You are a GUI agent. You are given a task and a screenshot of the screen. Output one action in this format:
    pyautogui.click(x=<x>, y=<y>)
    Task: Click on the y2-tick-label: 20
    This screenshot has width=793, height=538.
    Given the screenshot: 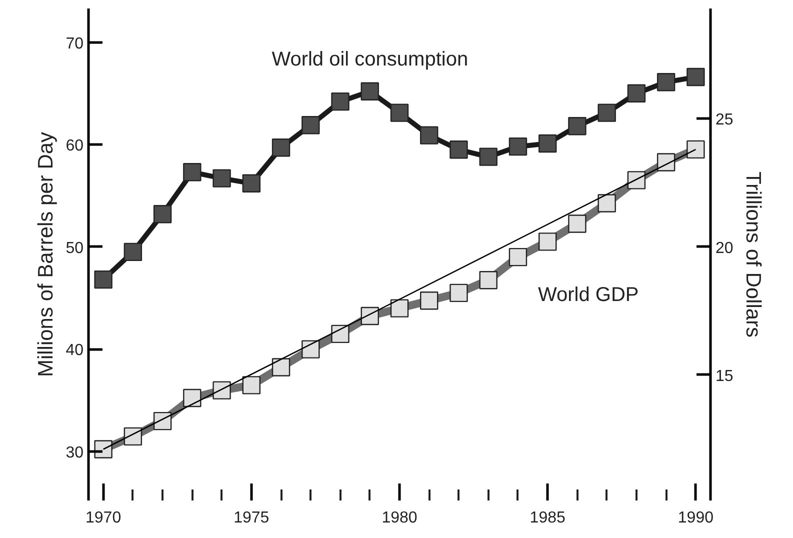 What is the action you would take?
    pyautogui.click(x=725, y=248)
    